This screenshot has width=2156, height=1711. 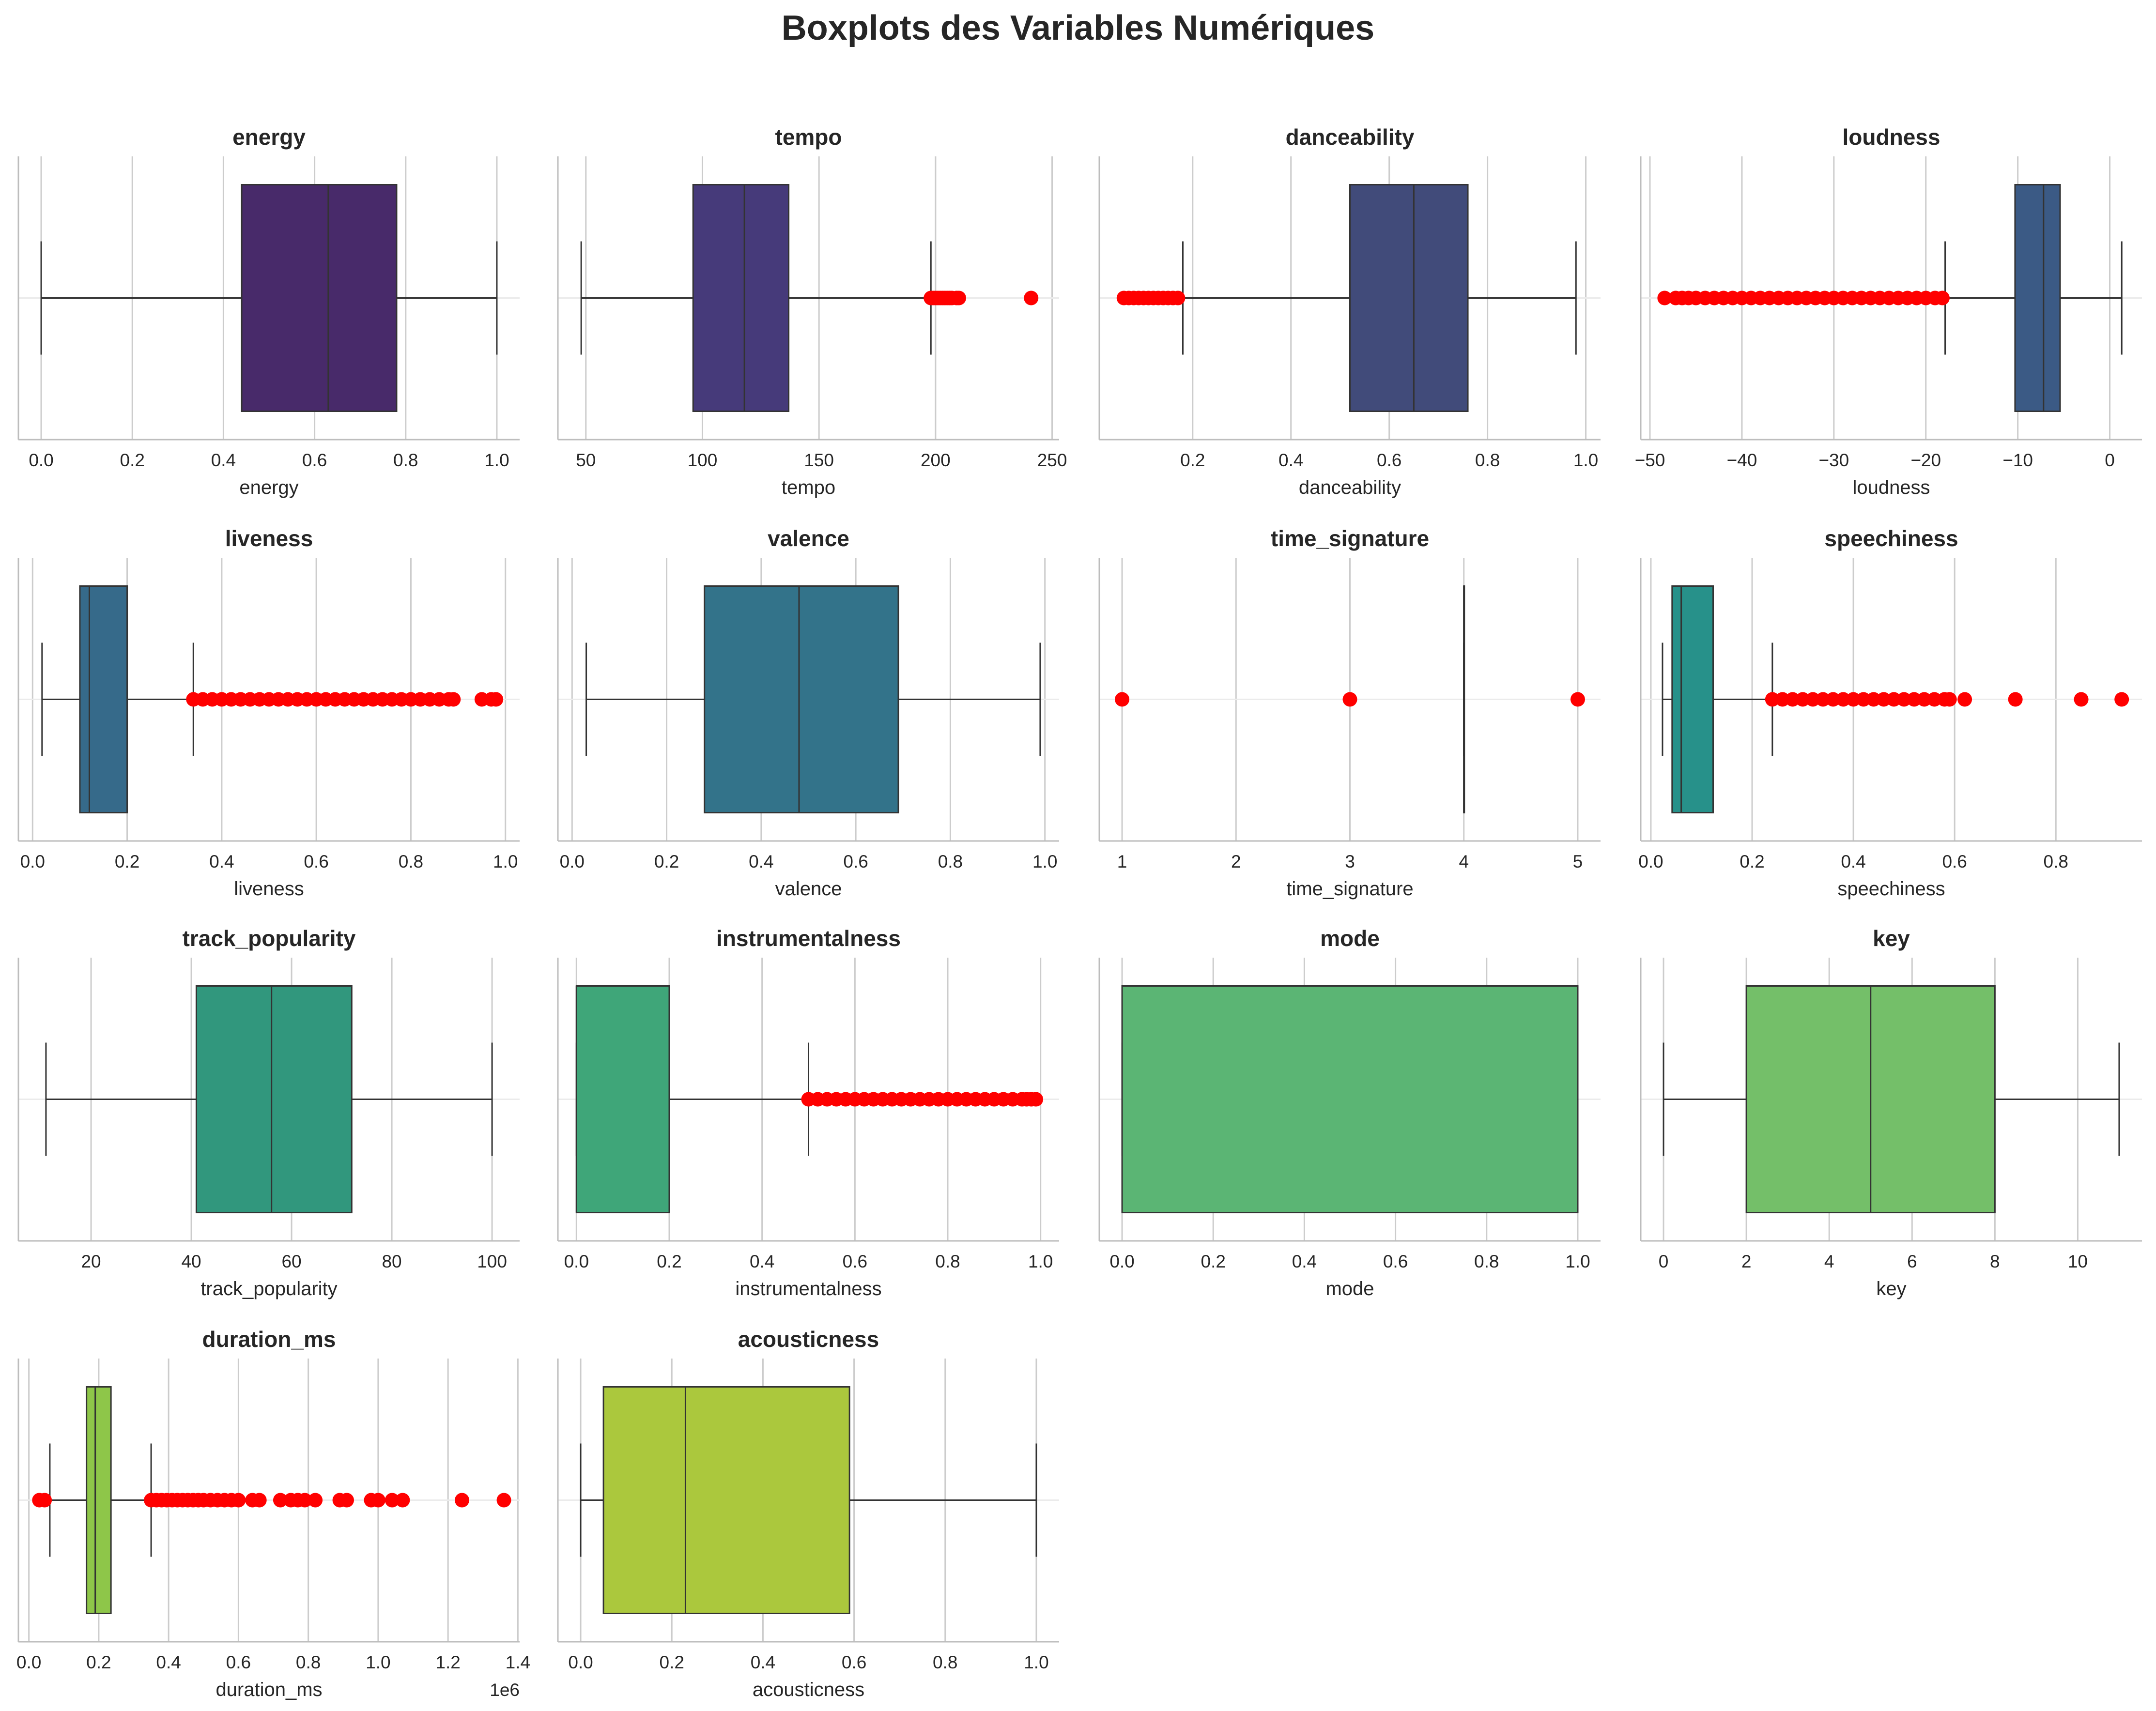 What do you see at coordinates (1350, 939) in the screenshot?
I see `panel-title: mode` at bounding box center [1350, 939].